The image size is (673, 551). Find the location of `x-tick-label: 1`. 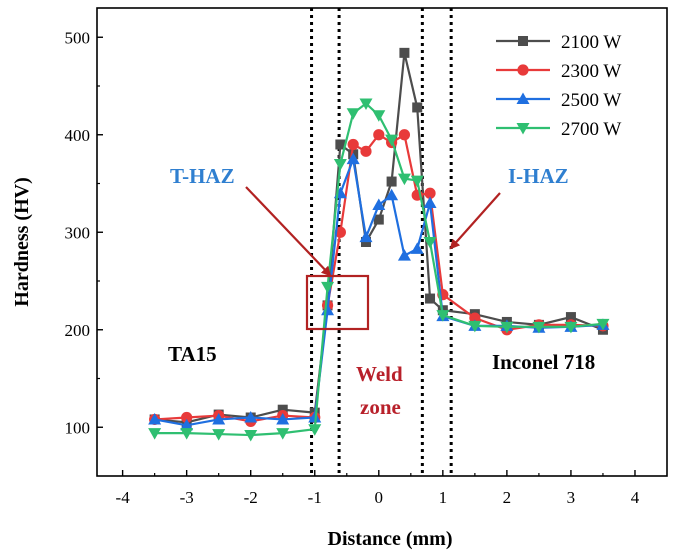

x-tick-label: 1 is located at coordinates (443, 497).